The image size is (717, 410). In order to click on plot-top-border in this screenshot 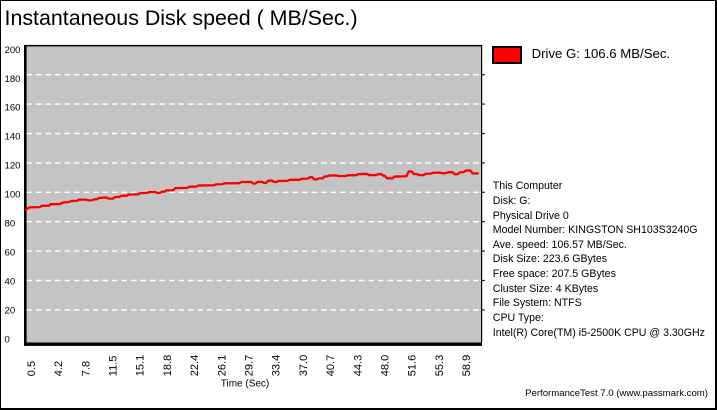, I will do `click(254, 45)`.